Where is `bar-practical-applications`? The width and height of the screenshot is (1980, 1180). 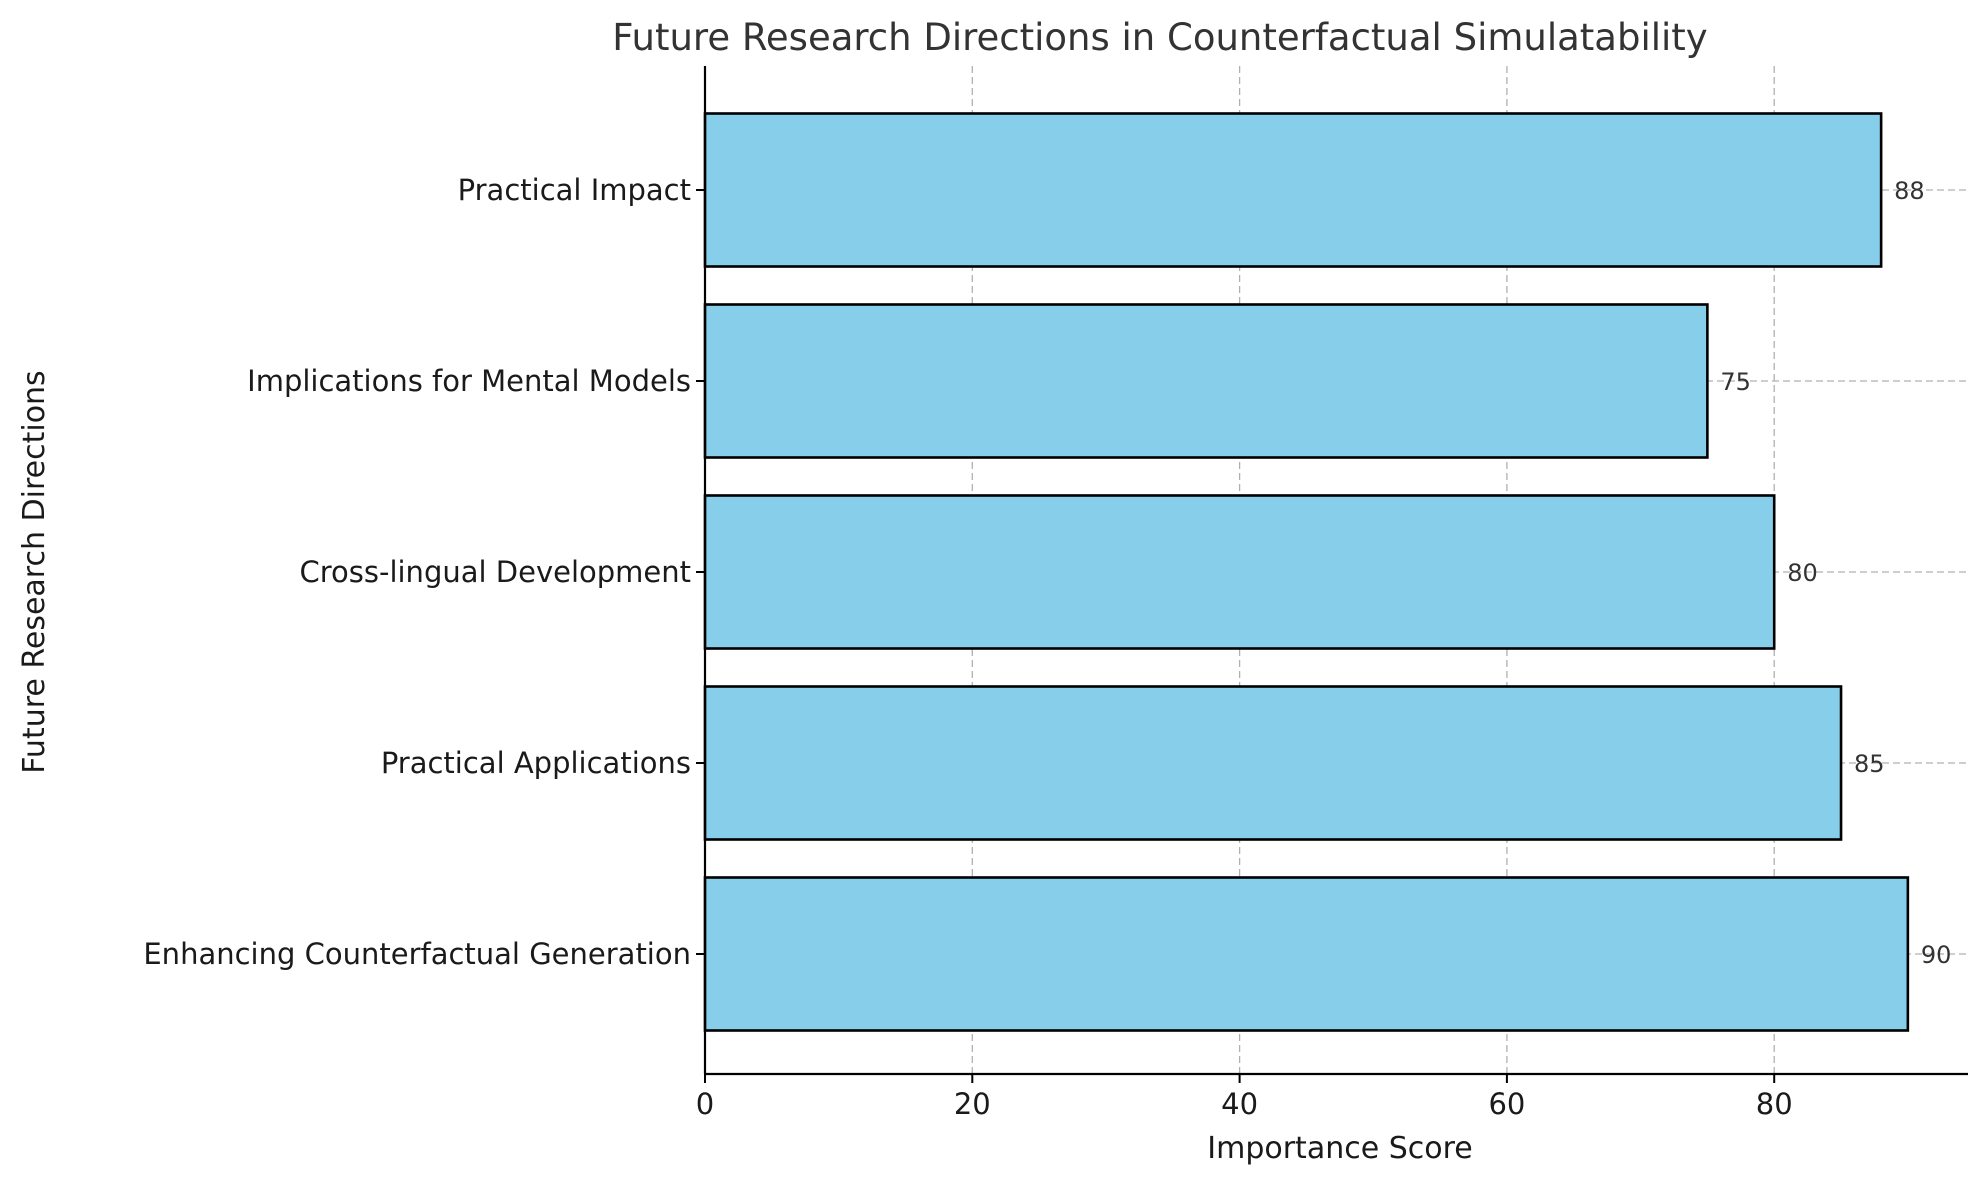
bar-practical-applications is located at coordinates (1273, 763).